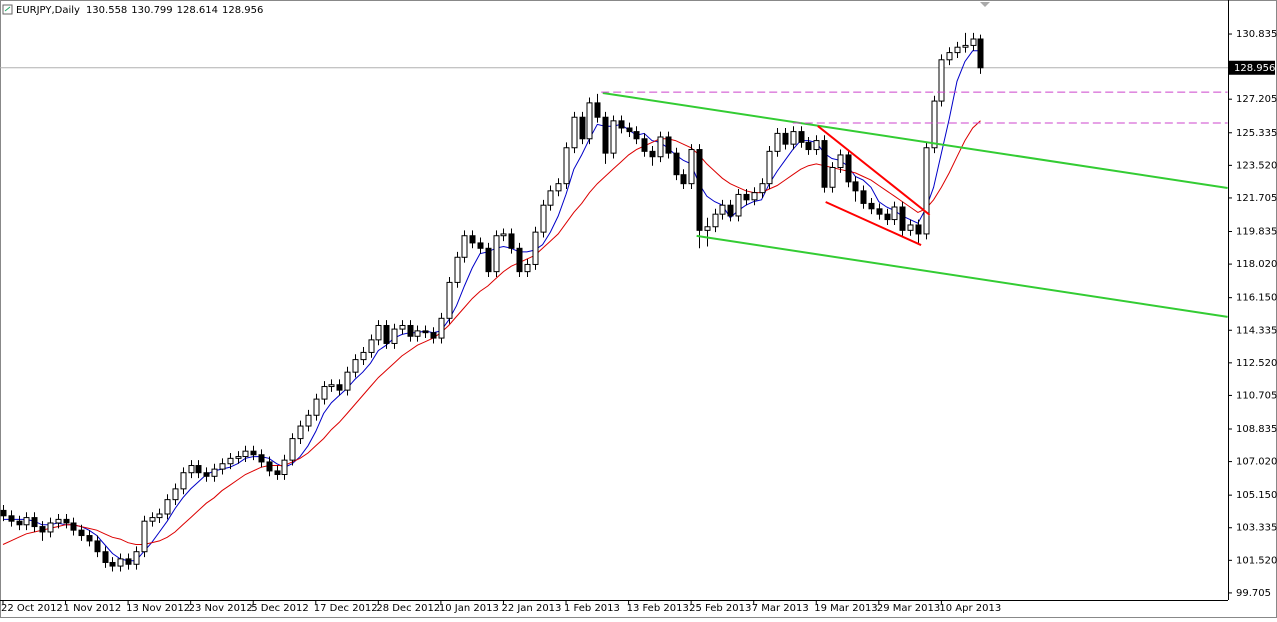  I want to click on x-tick-label: 28 Dec 2012, so click(408, 608).